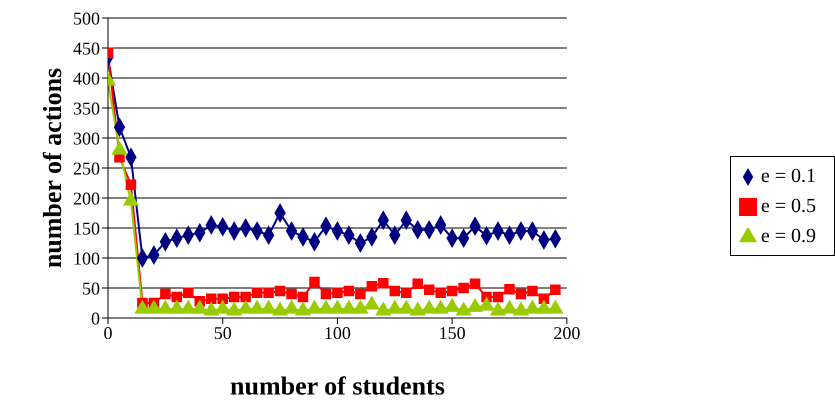 The height and width of the screenshot is (411, 835). What do you see at coordinates (452, 332) in the screenshot?
I see `x-tick-label: 150` at bounding box center [452, 332].